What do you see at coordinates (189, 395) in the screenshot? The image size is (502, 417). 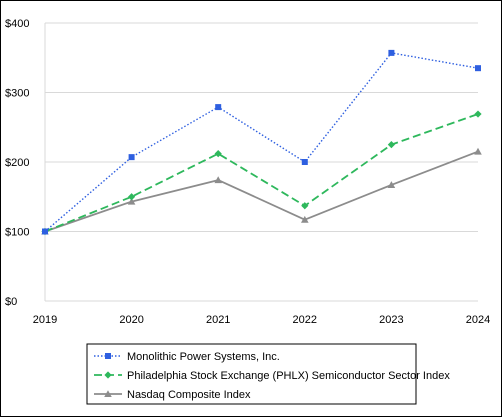 I see `legend-label: Nasdaq Composite Index` at bounding box center [189, 395].